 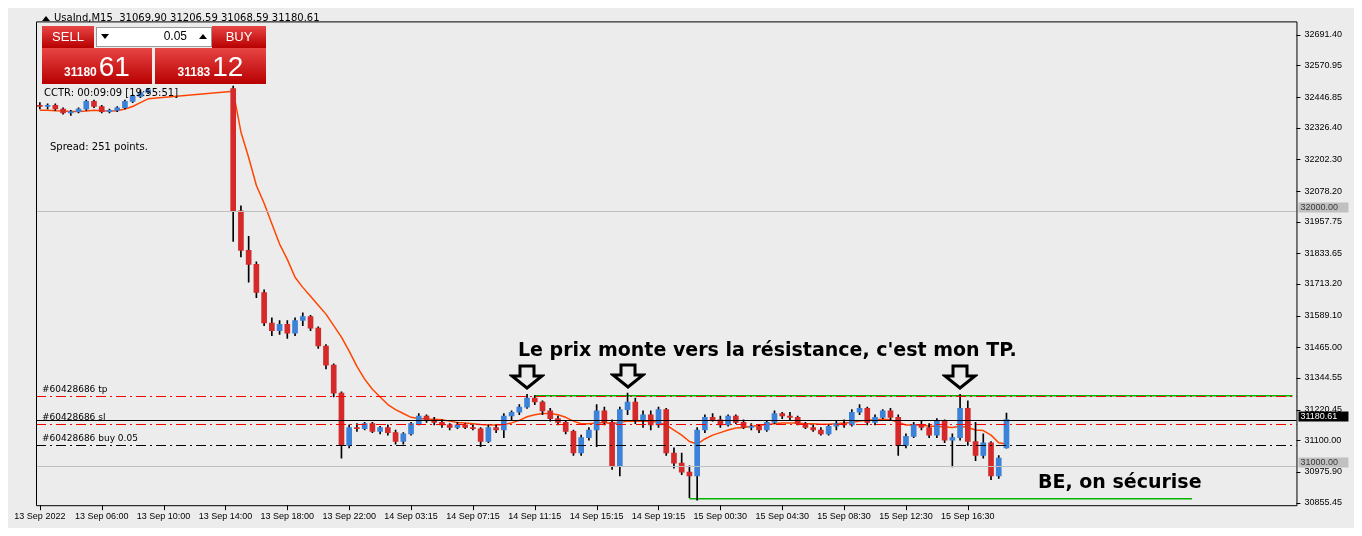 What do you see at coordinates (968, 516) in the screenshot?
I see `x-tick-label: 15 Sep 16:30` at bounding box center [968, 516].